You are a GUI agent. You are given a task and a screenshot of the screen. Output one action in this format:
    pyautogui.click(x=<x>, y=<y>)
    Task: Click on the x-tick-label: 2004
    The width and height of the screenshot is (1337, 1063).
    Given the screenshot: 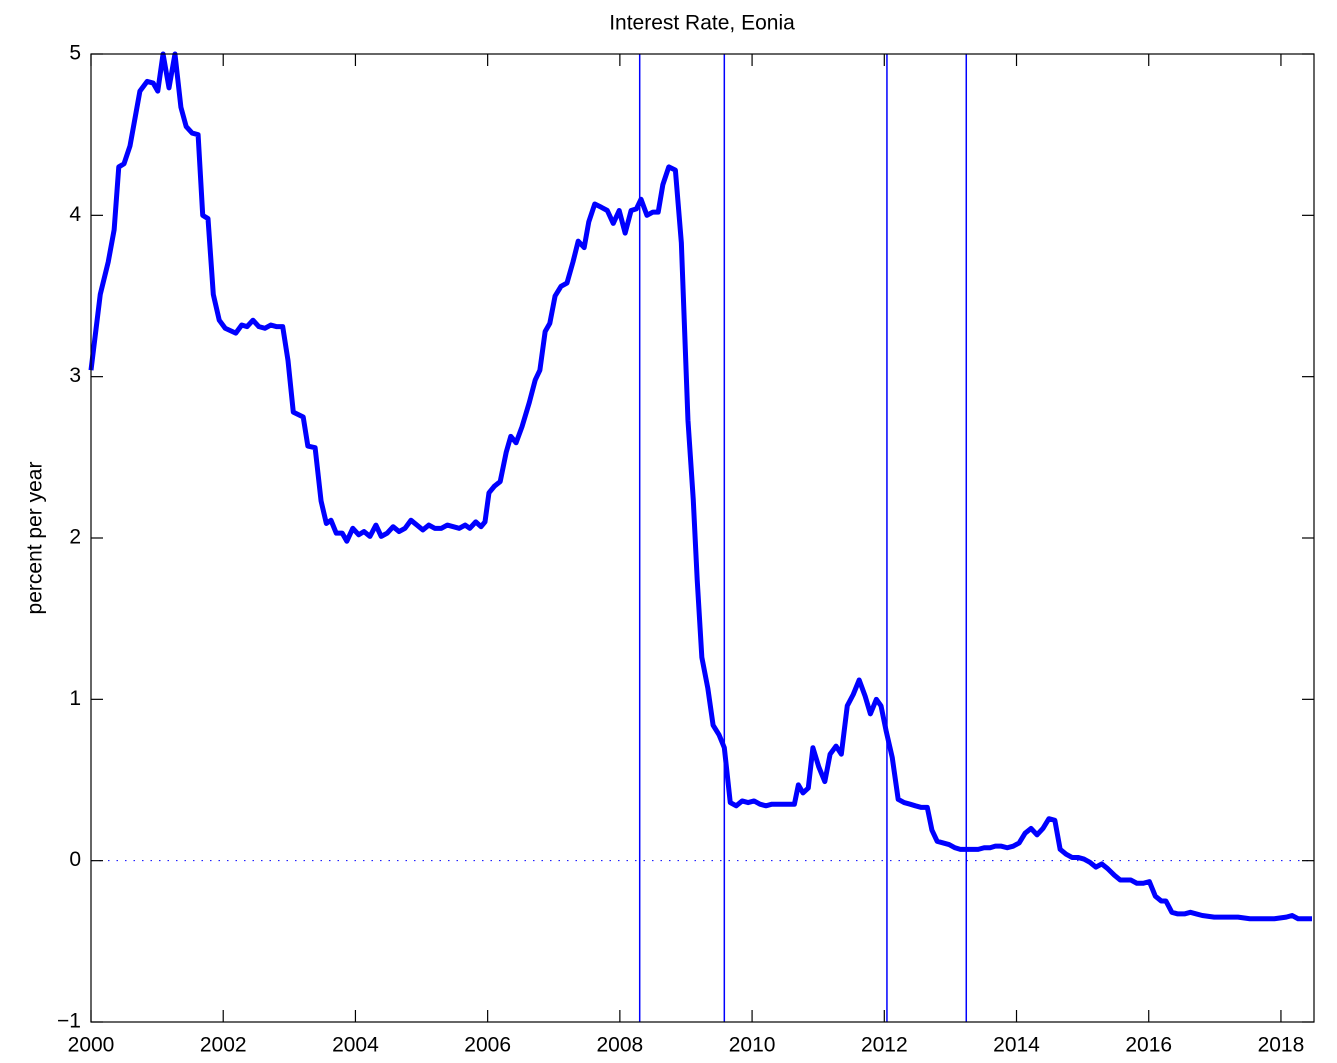 What is the action you would take?
    pyautogui.click(x=355, y=1045)
    